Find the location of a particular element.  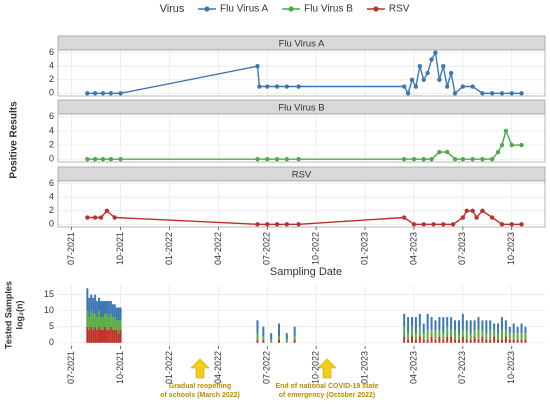

y-axis-label: log₂(n) is located at coordinates (19, 315).